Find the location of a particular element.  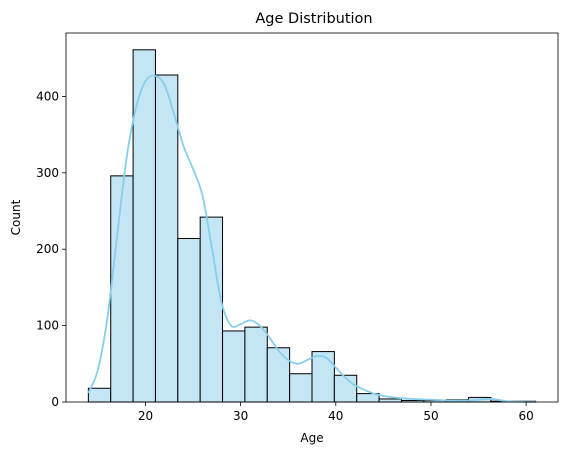

y-tick-label: 300 is located at coordinates (47, 173).